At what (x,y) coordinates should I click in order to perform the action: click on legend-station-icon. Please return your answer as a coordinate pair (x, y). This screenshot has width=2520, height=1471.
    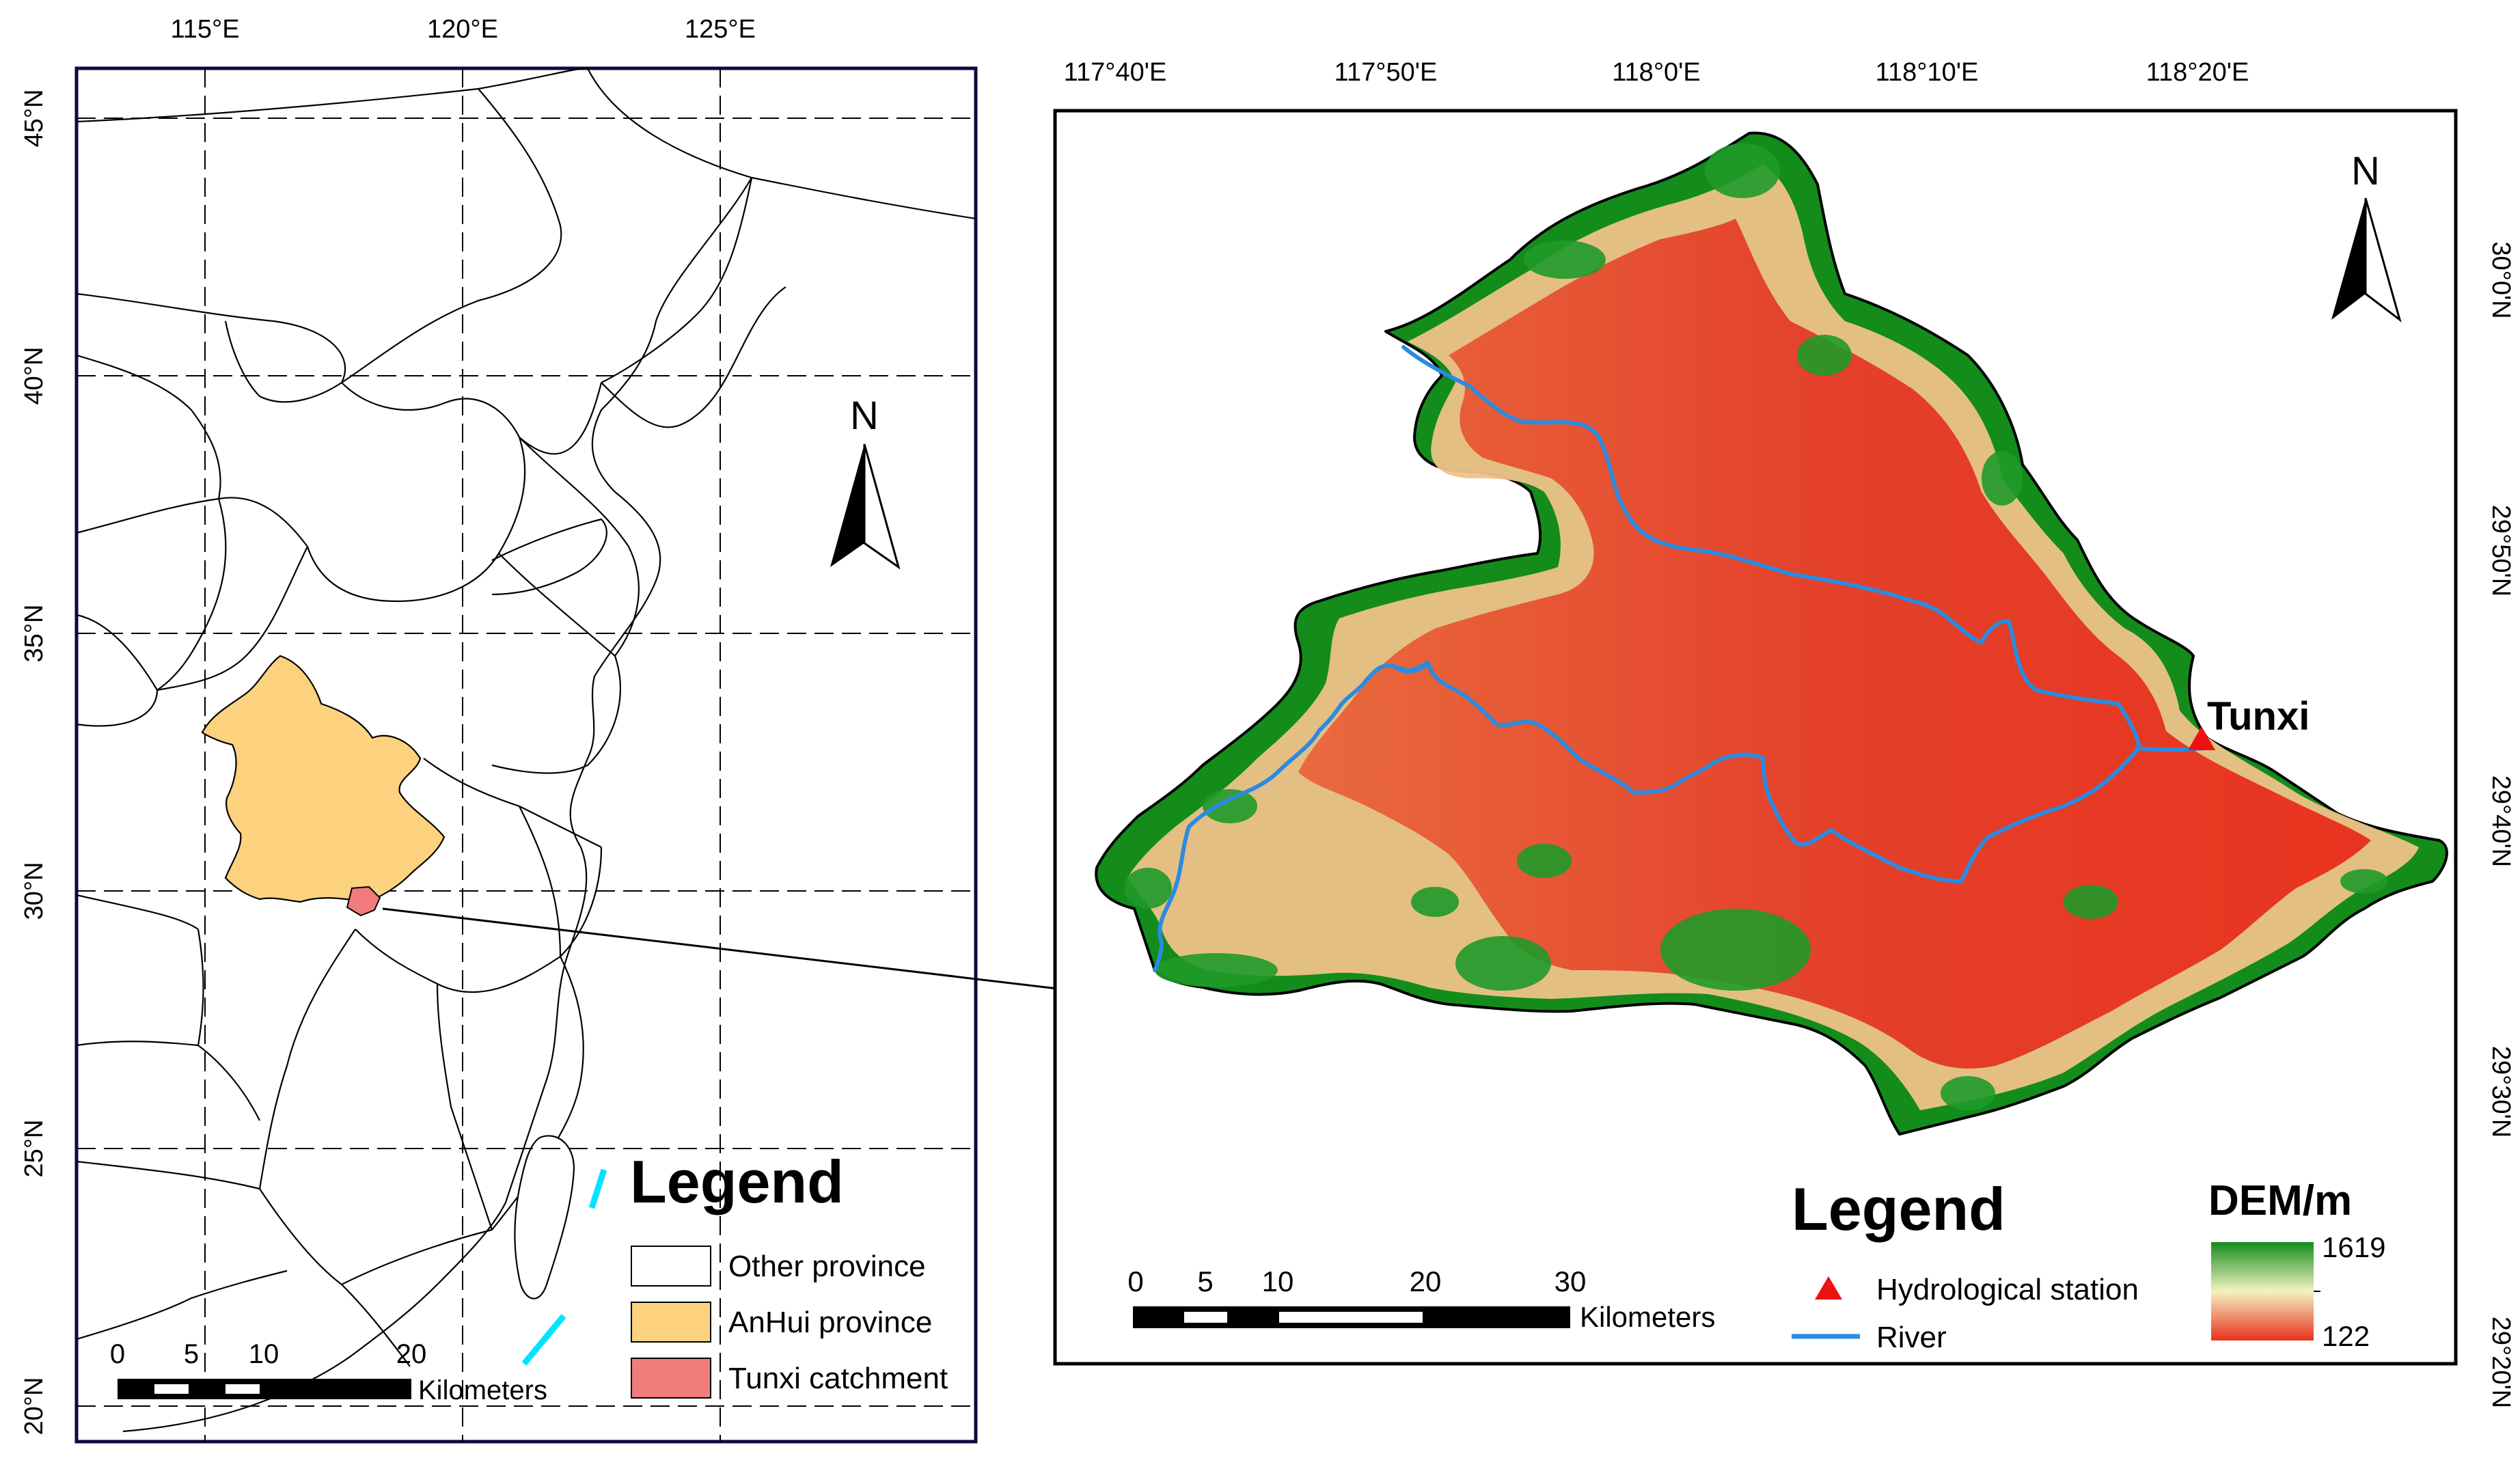
    Looking at the image, I should click on (1828, 1288).